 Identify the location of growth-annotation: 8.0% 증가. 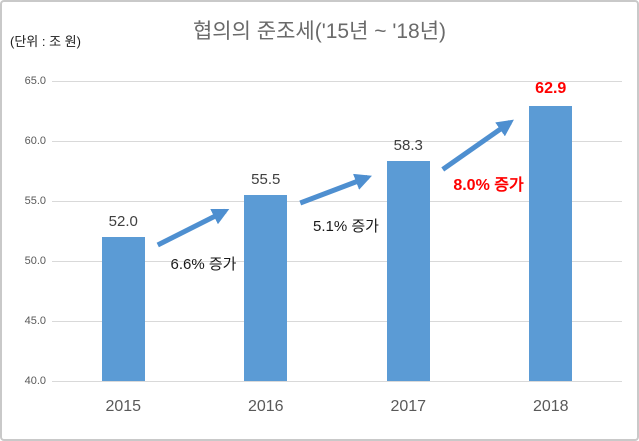
(488, 185).